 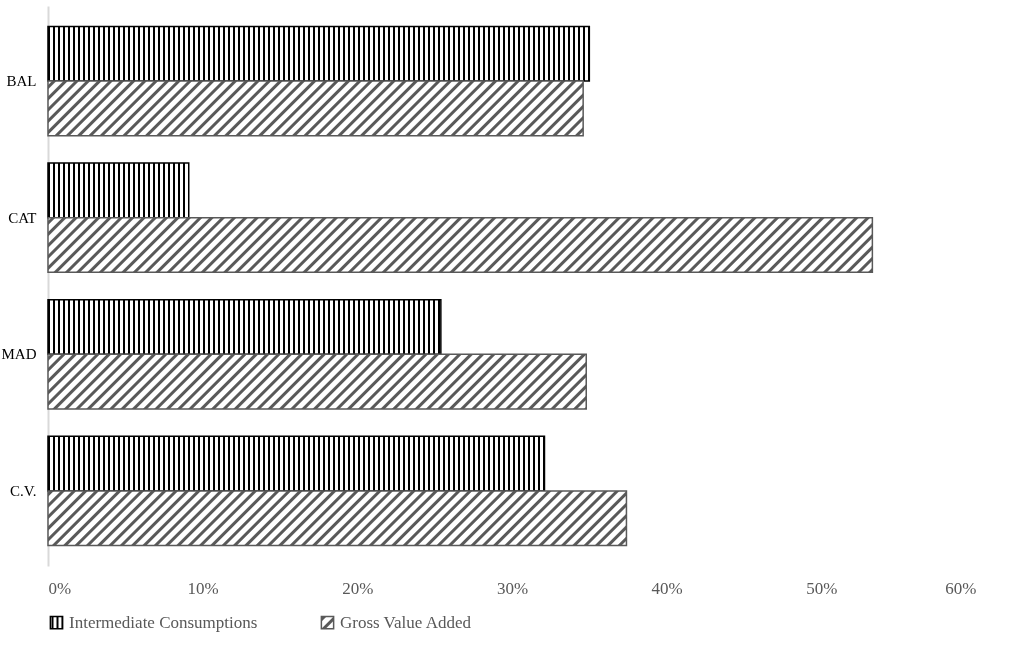 I want to click on x-tick-label: 30%, so click(x=512, y=588).